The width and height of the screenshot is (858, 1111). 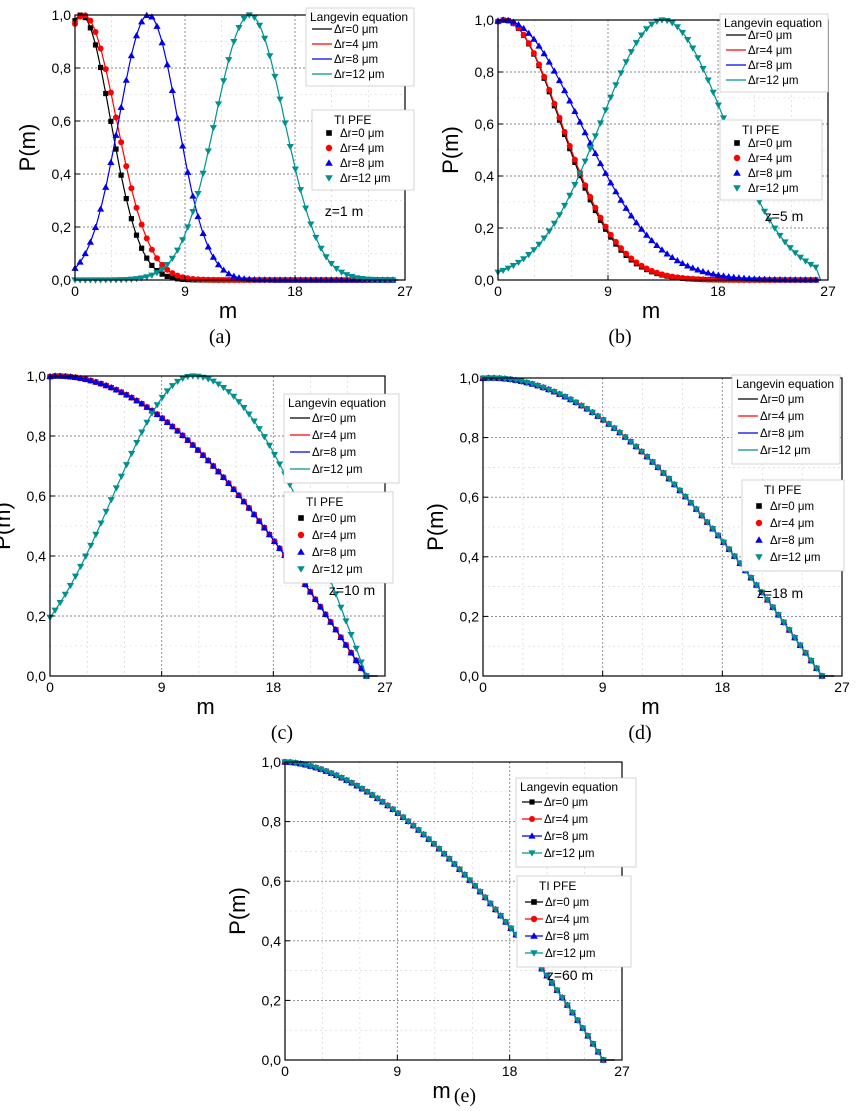 What do you see at coordinates (782, 490) in the screenshot?
I see `legend-title-tipfe-d: TI PFE` at bounding box center [782, 490].